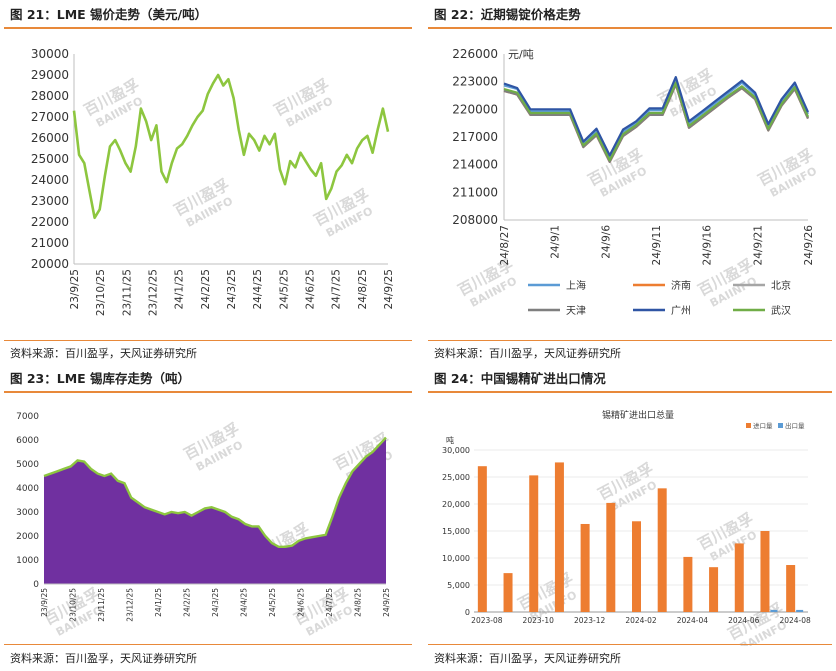  Describe the element at coordinates (795, 425) in the screenshot. I see `legend-label: 出口量` at that location.